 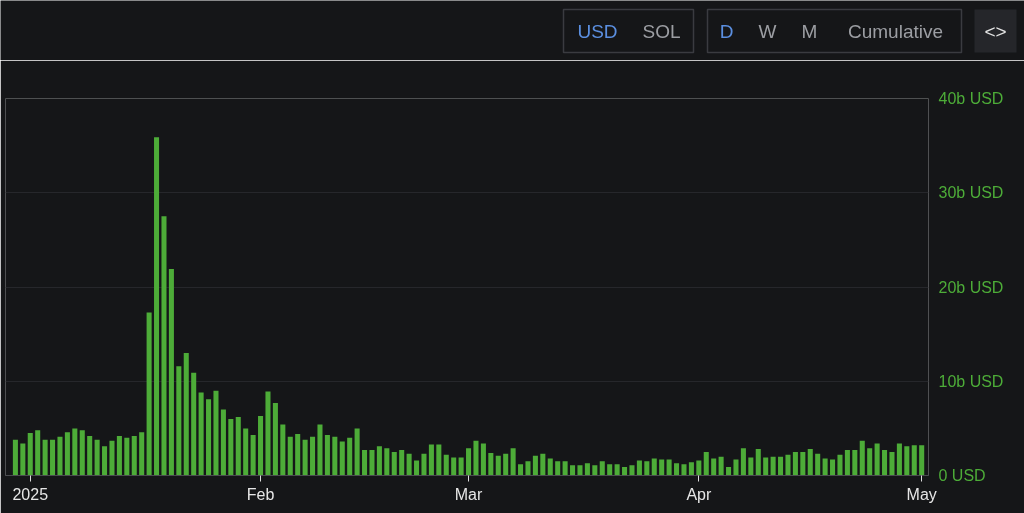 I want to click on x-tick-label: May, so click(x=921, y=494).